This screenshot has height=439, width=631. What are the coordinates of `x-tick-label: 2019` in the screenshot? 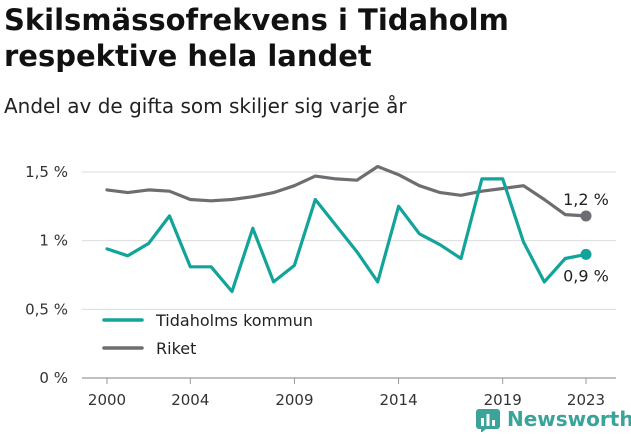 It's located at (503, 400).